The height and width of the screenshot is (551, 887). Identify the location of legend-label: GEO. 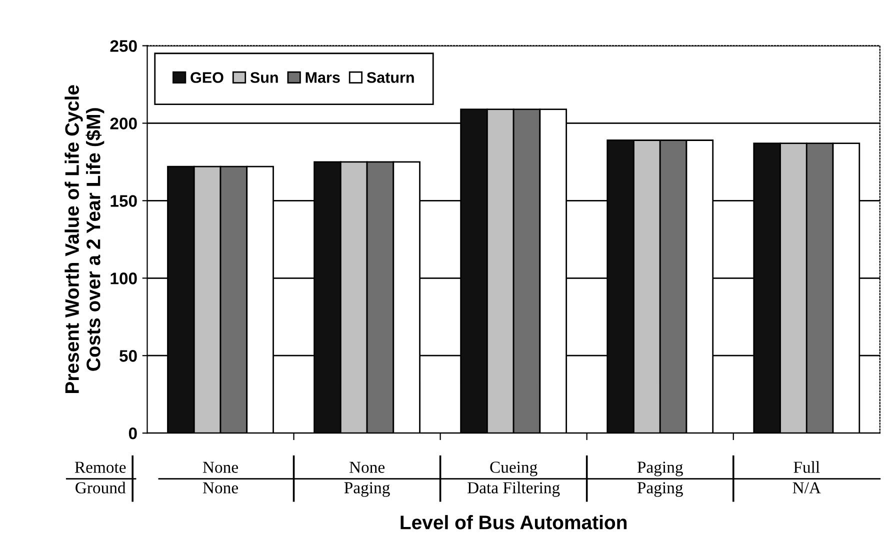
(207, 77).